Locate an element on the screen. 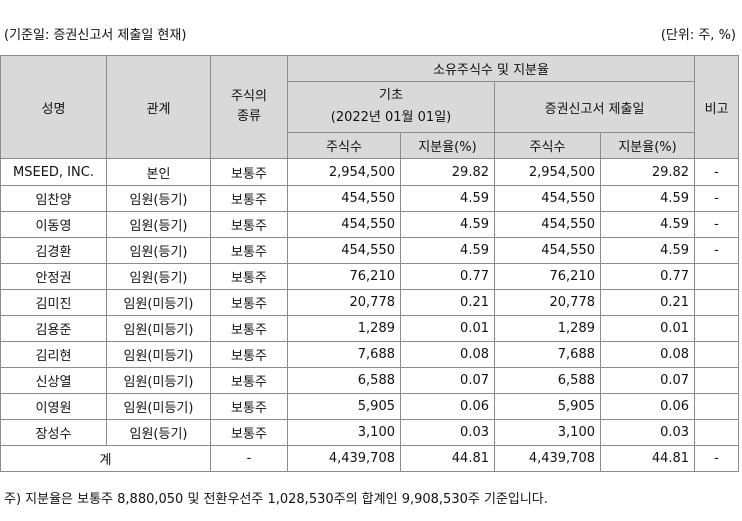 The width and height of the screenshot is (742, 521). cell-name: 임찬양 is located at coordinates (53, 198).